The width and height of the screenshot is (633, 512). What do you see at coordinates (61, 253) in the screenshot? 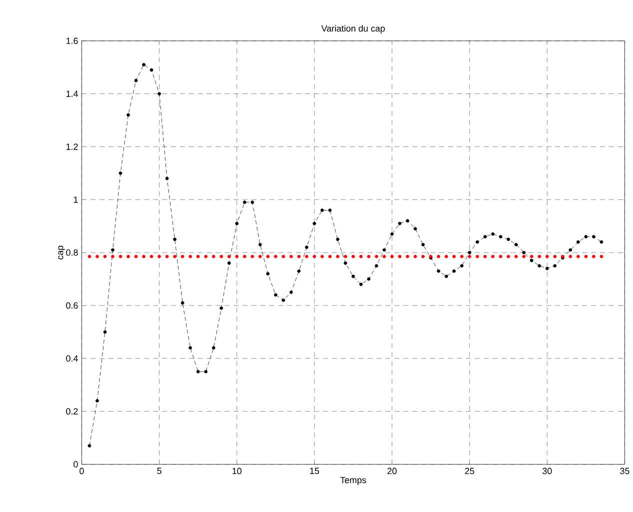
I see `y-axis-title: cap` at bounding box center [61, 253].